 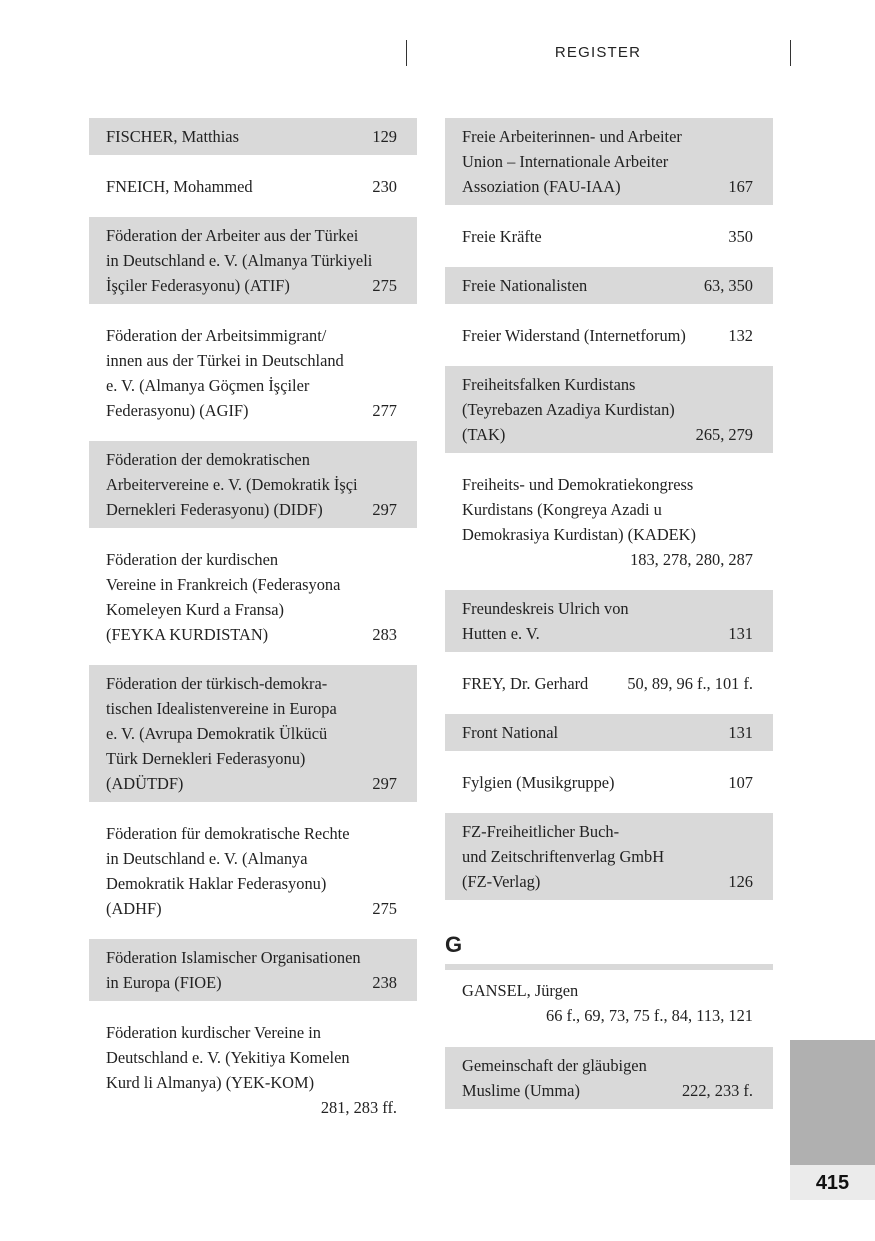 I want to click on index-entry: FISCHER, Matthias 129, so click(x=253, y=136).